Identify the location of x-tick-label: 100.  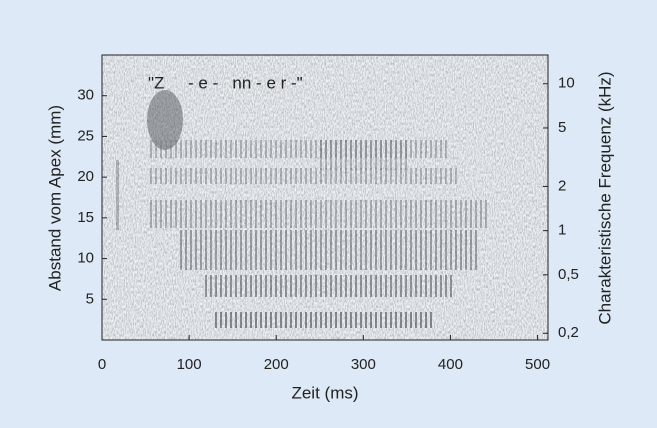
(189, 364).